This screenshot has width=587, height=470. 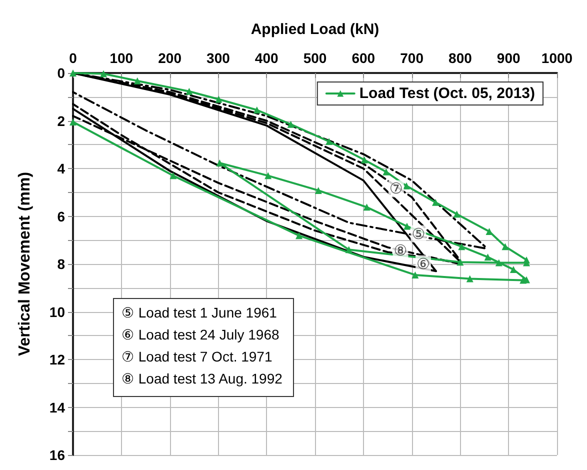 What do you see at coordinates (122, 58) in the screenshot?
I see `x-tick-label: 100` at bounding box center [122, 58].